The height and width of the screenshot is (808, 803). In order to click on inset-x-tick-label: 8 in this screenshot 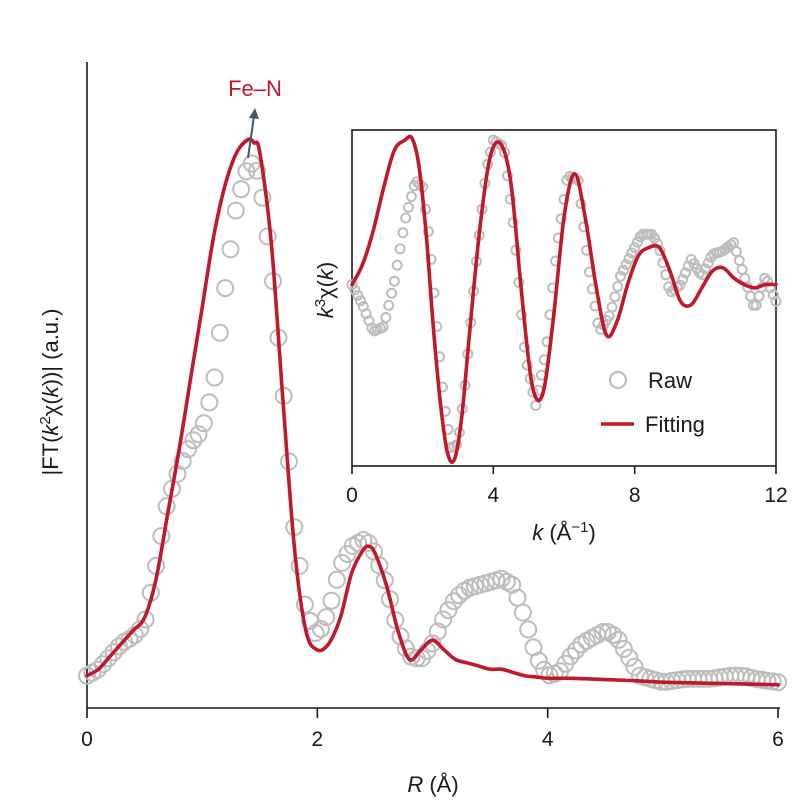, I will do `click(635, 495)`.